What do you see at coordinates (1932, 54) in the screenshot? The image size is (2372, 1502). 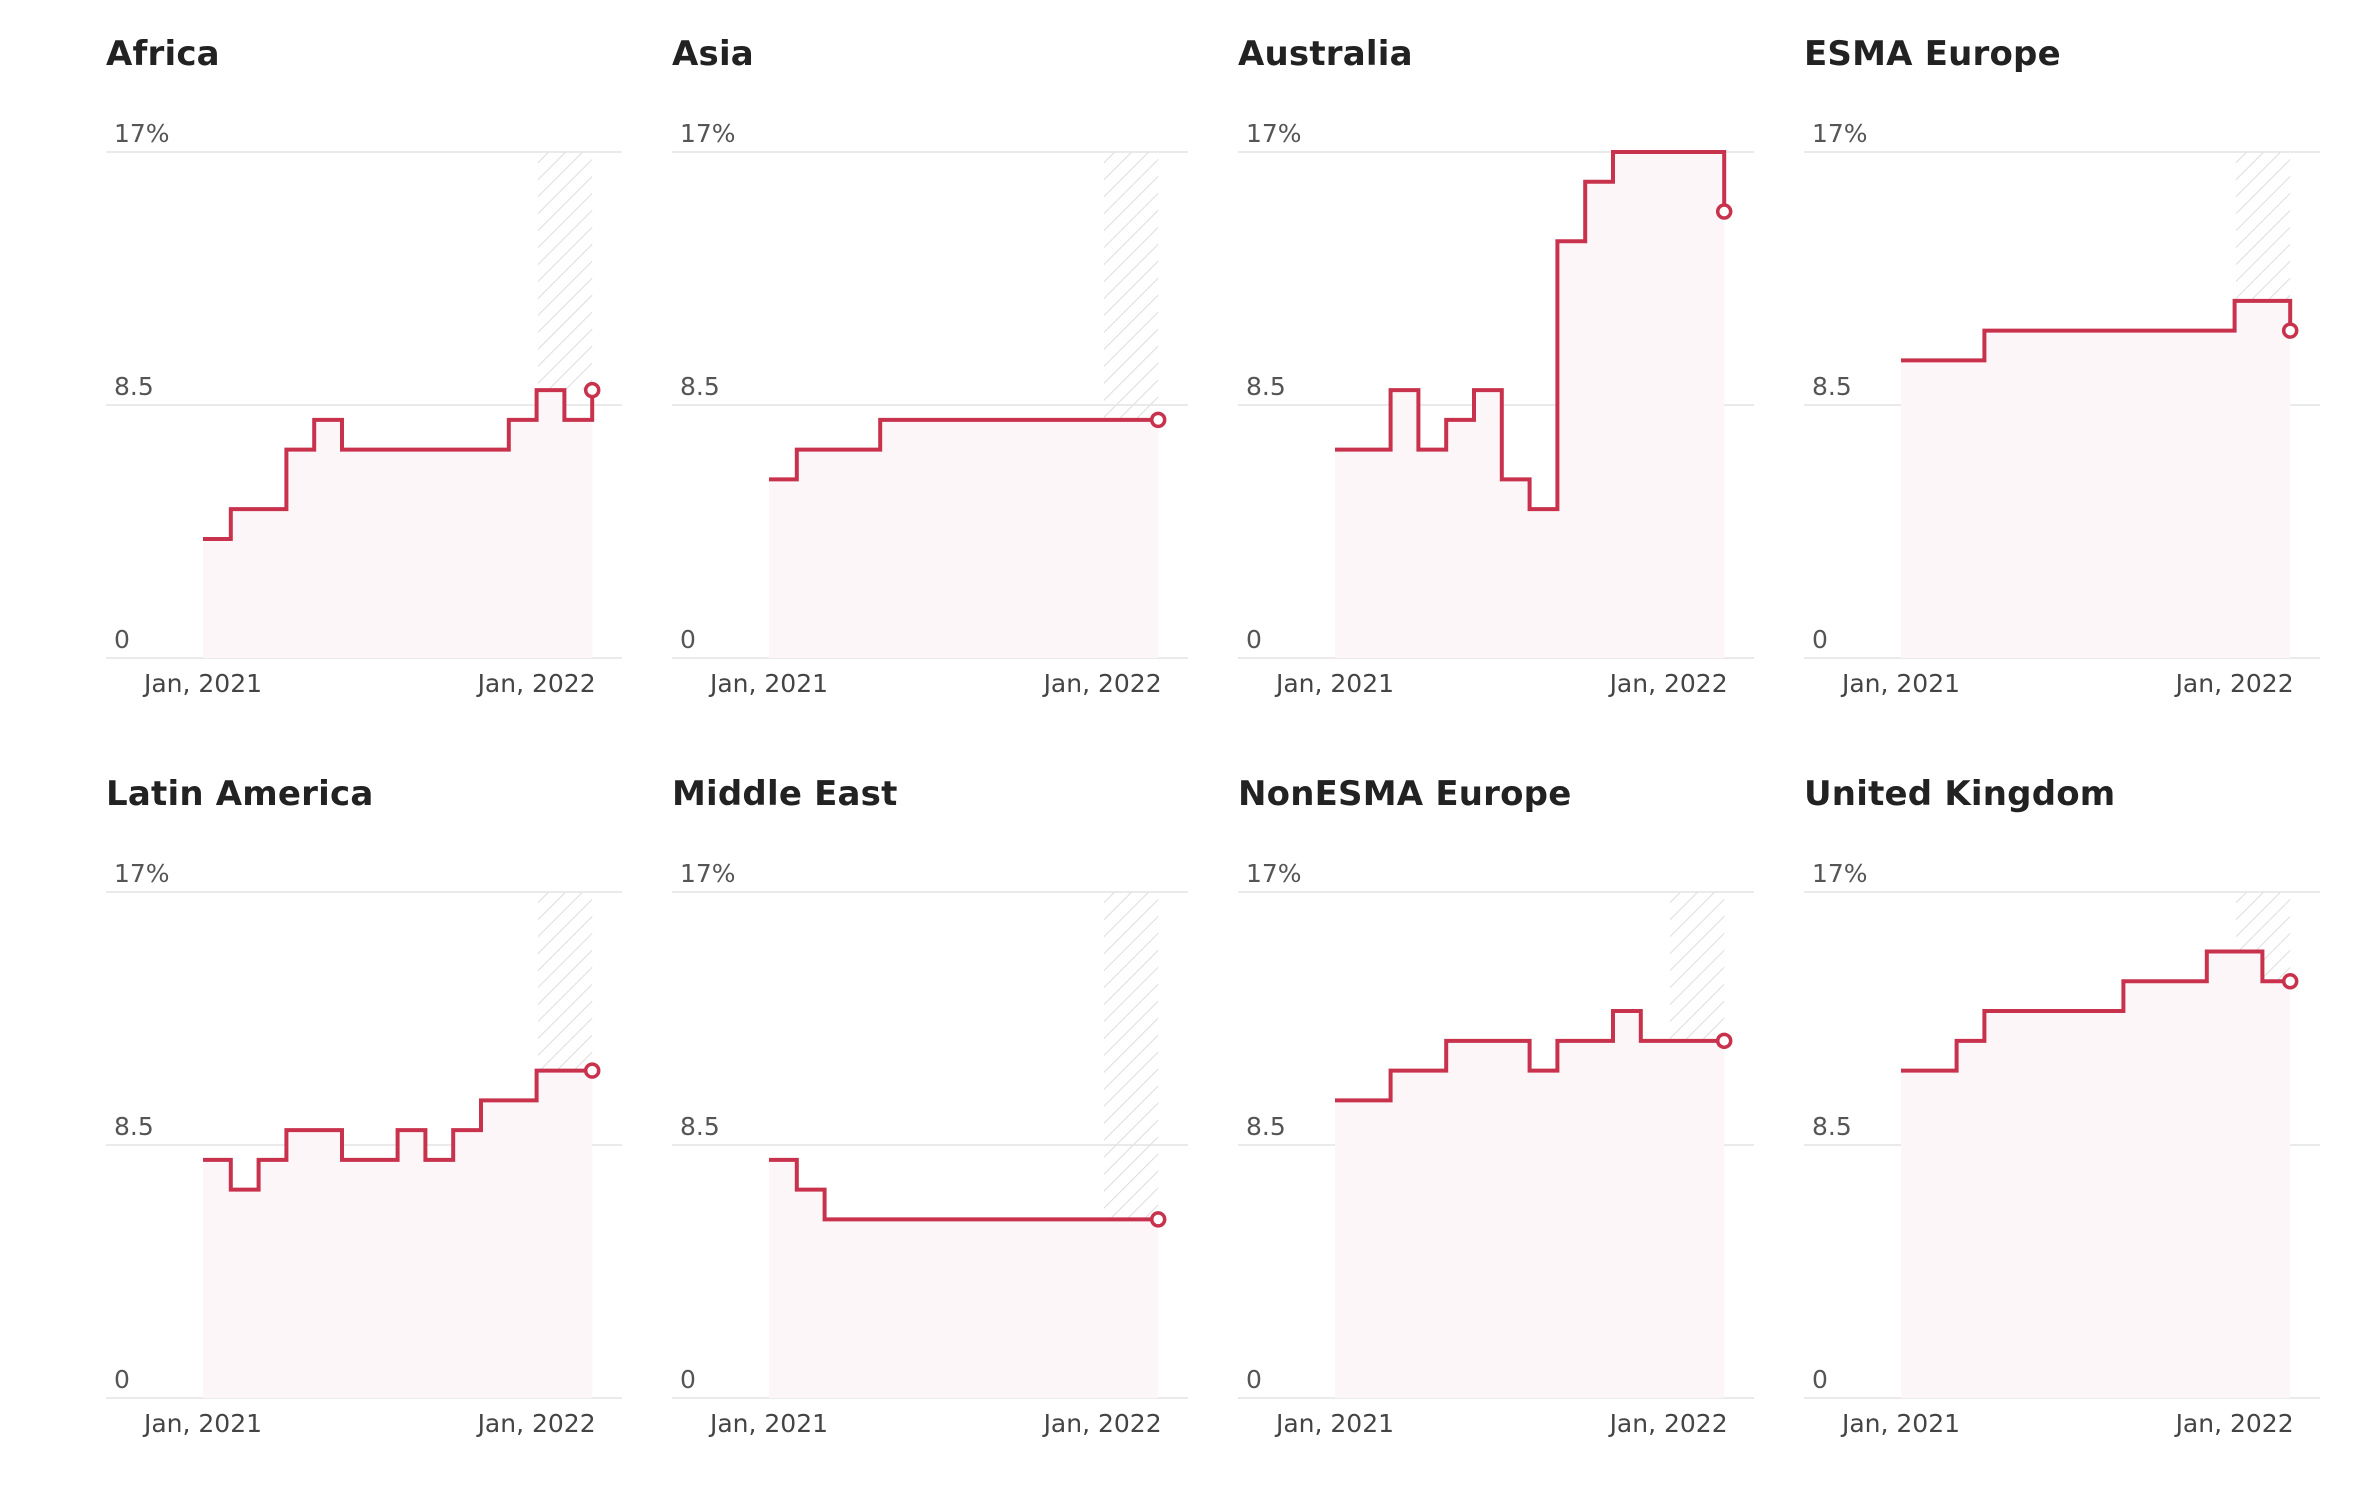 I see `panel-title: ESMA Europe` at bounding box center [1932, 54].